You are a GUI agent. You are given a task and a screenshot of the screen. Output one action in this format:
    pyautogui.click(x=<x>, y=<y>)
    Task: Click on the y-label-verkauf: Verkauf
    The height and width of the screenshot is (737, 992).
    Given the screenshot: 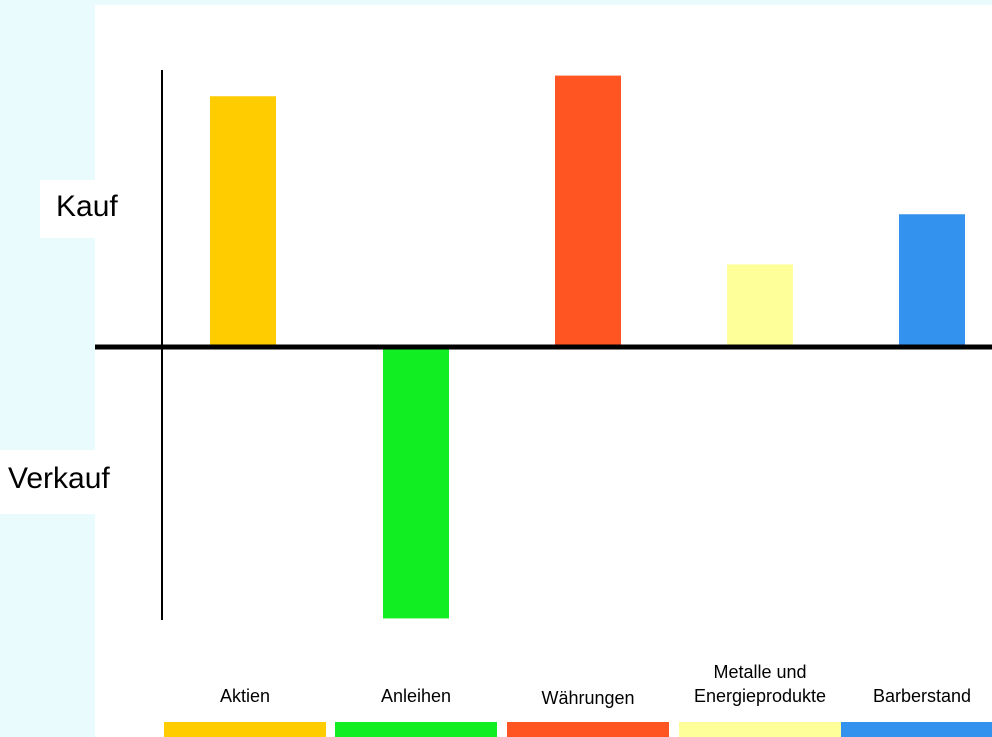 What is the action you would take?
    pyautogui.click(x=75, y=482)
    